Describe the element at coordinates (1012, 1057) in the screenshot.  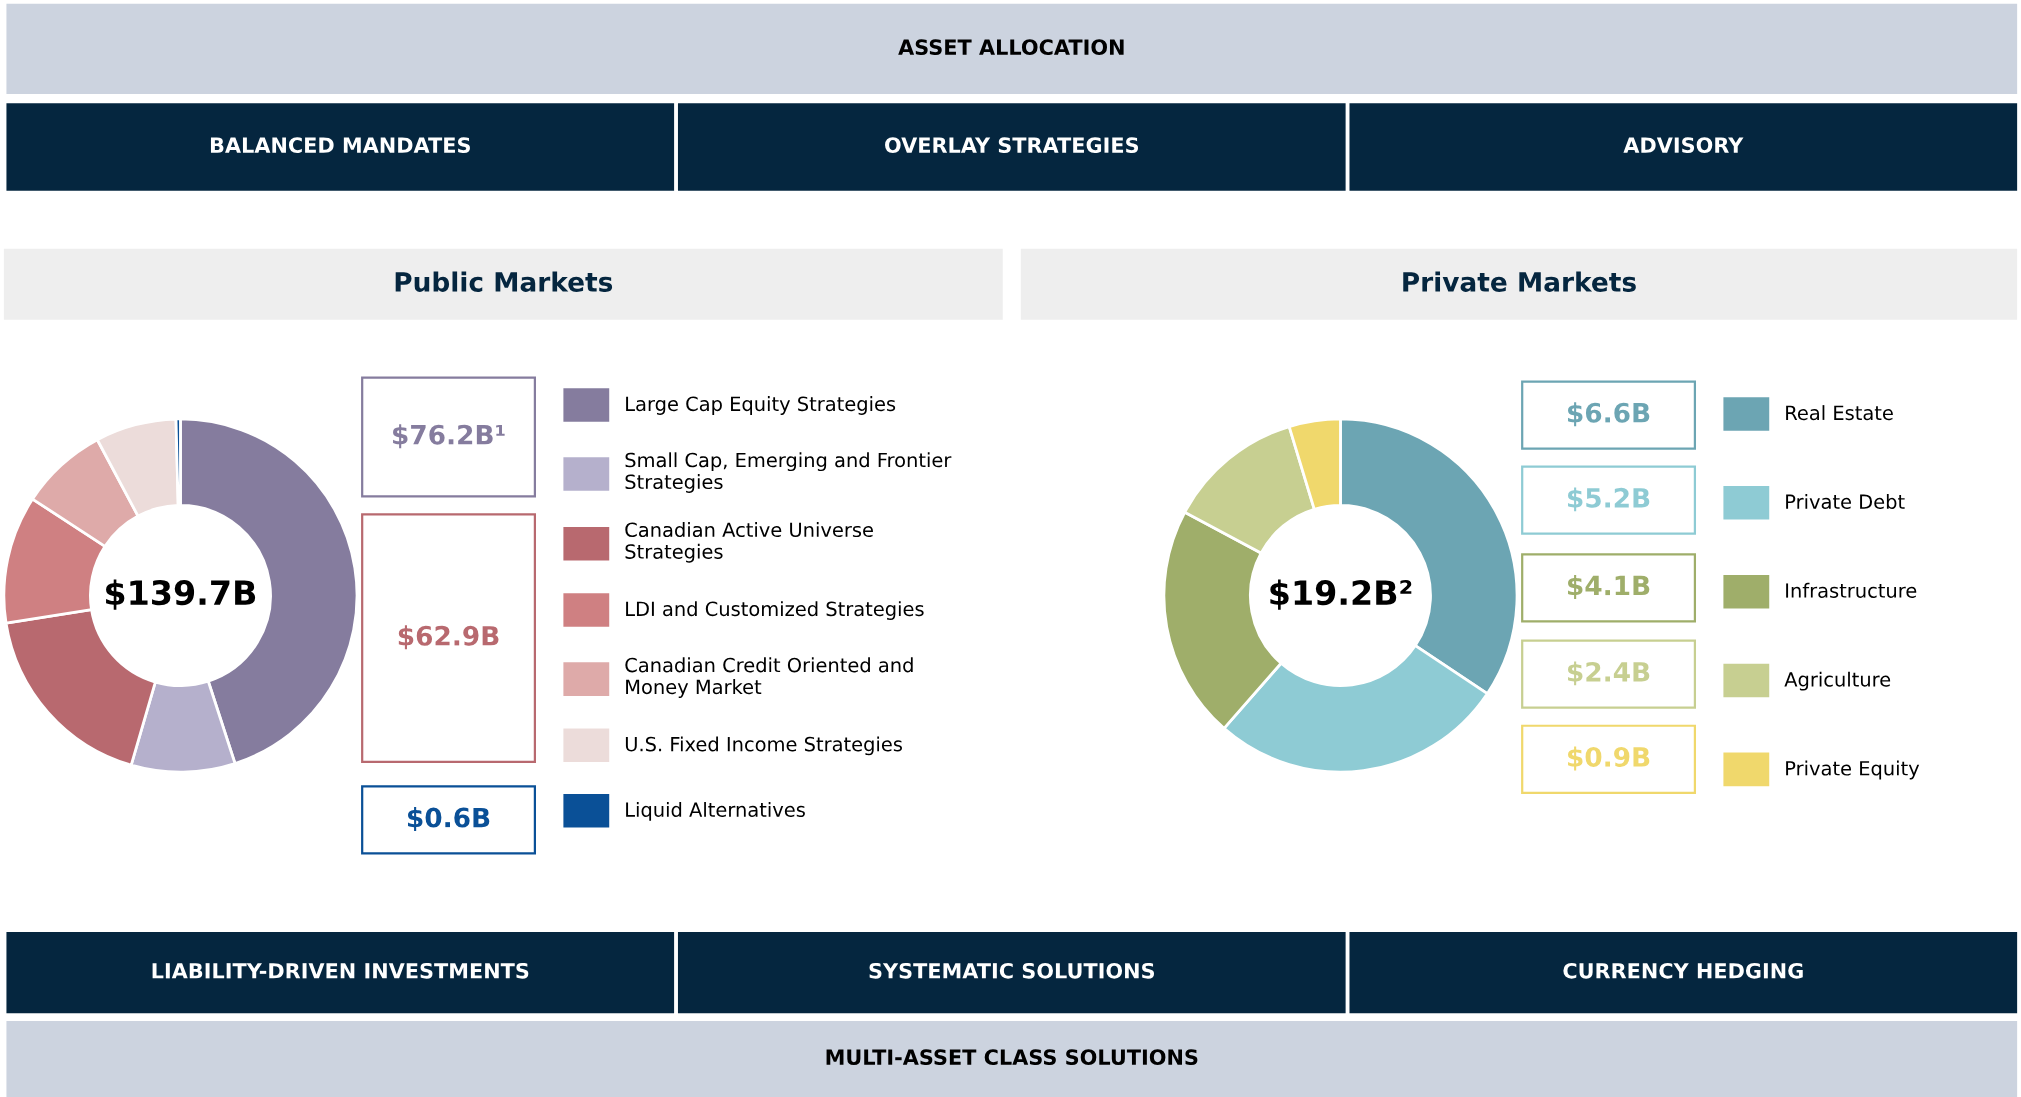
I see `text: MULTI-ASSET CLASS SOLUTIONS` at that location.